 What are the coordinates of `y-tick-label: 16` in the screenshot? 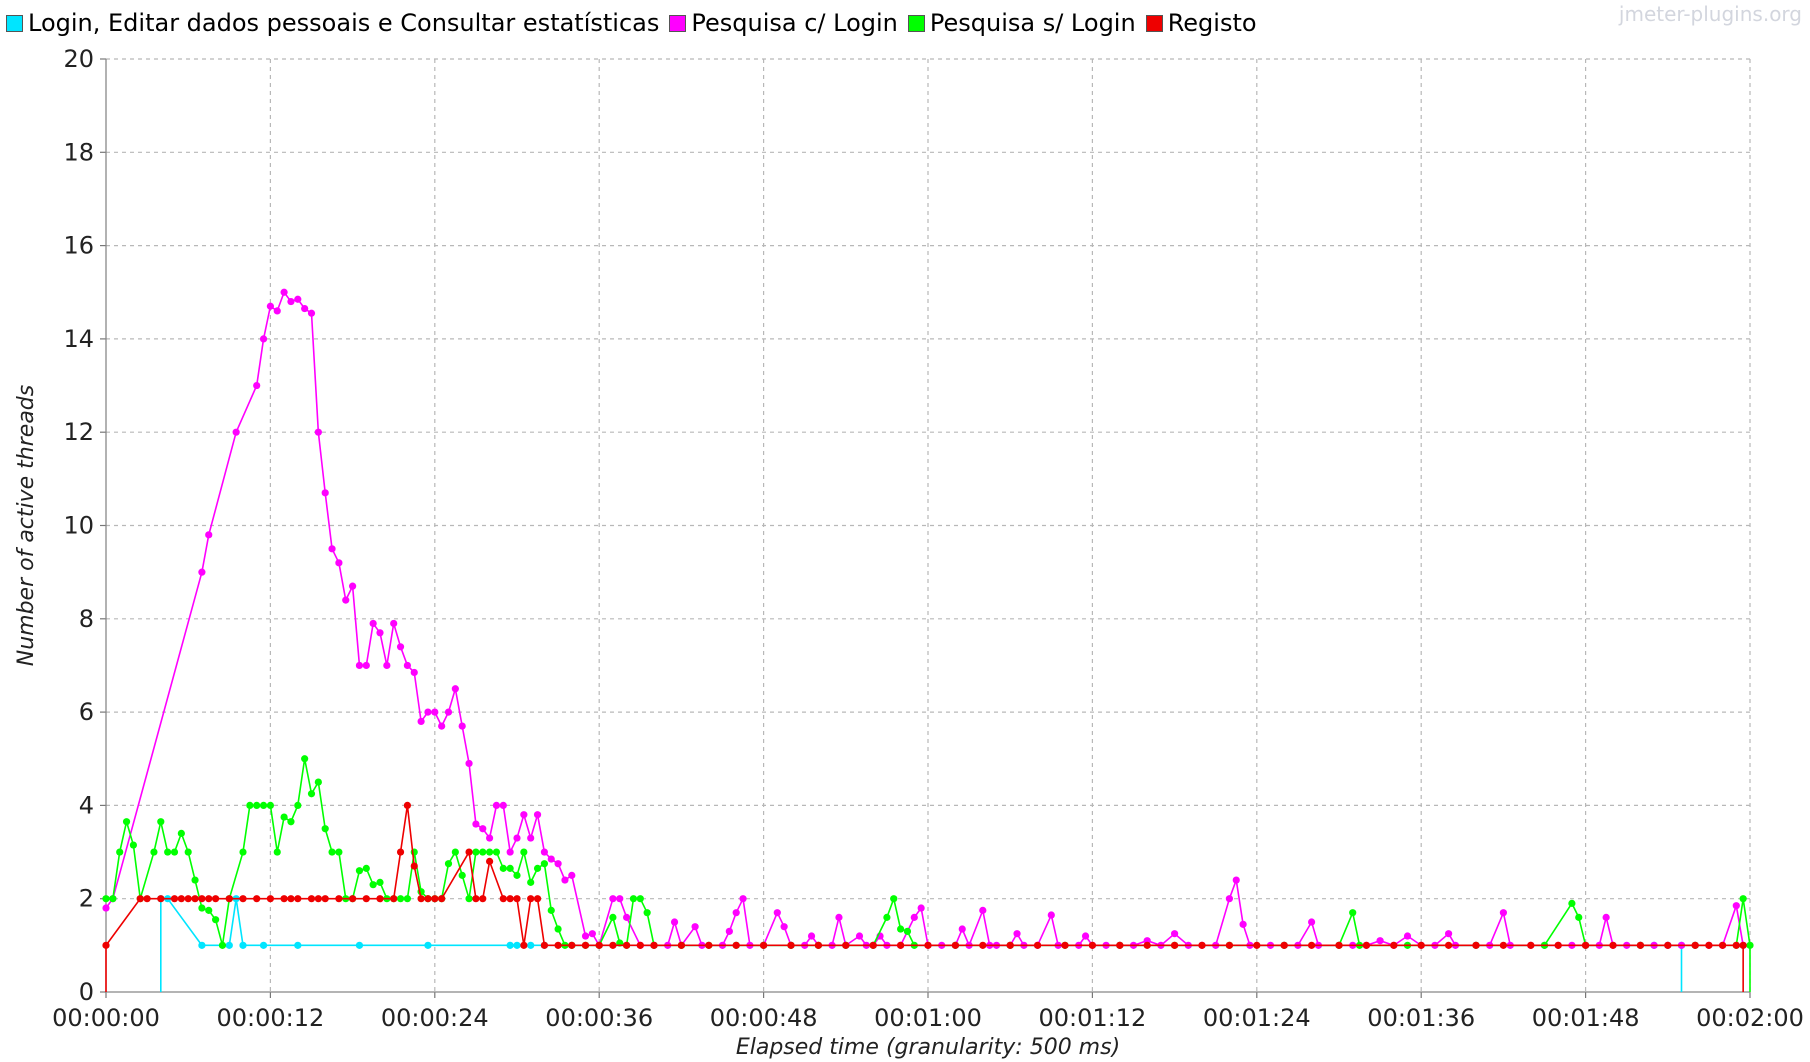 It's located at (78, 246).